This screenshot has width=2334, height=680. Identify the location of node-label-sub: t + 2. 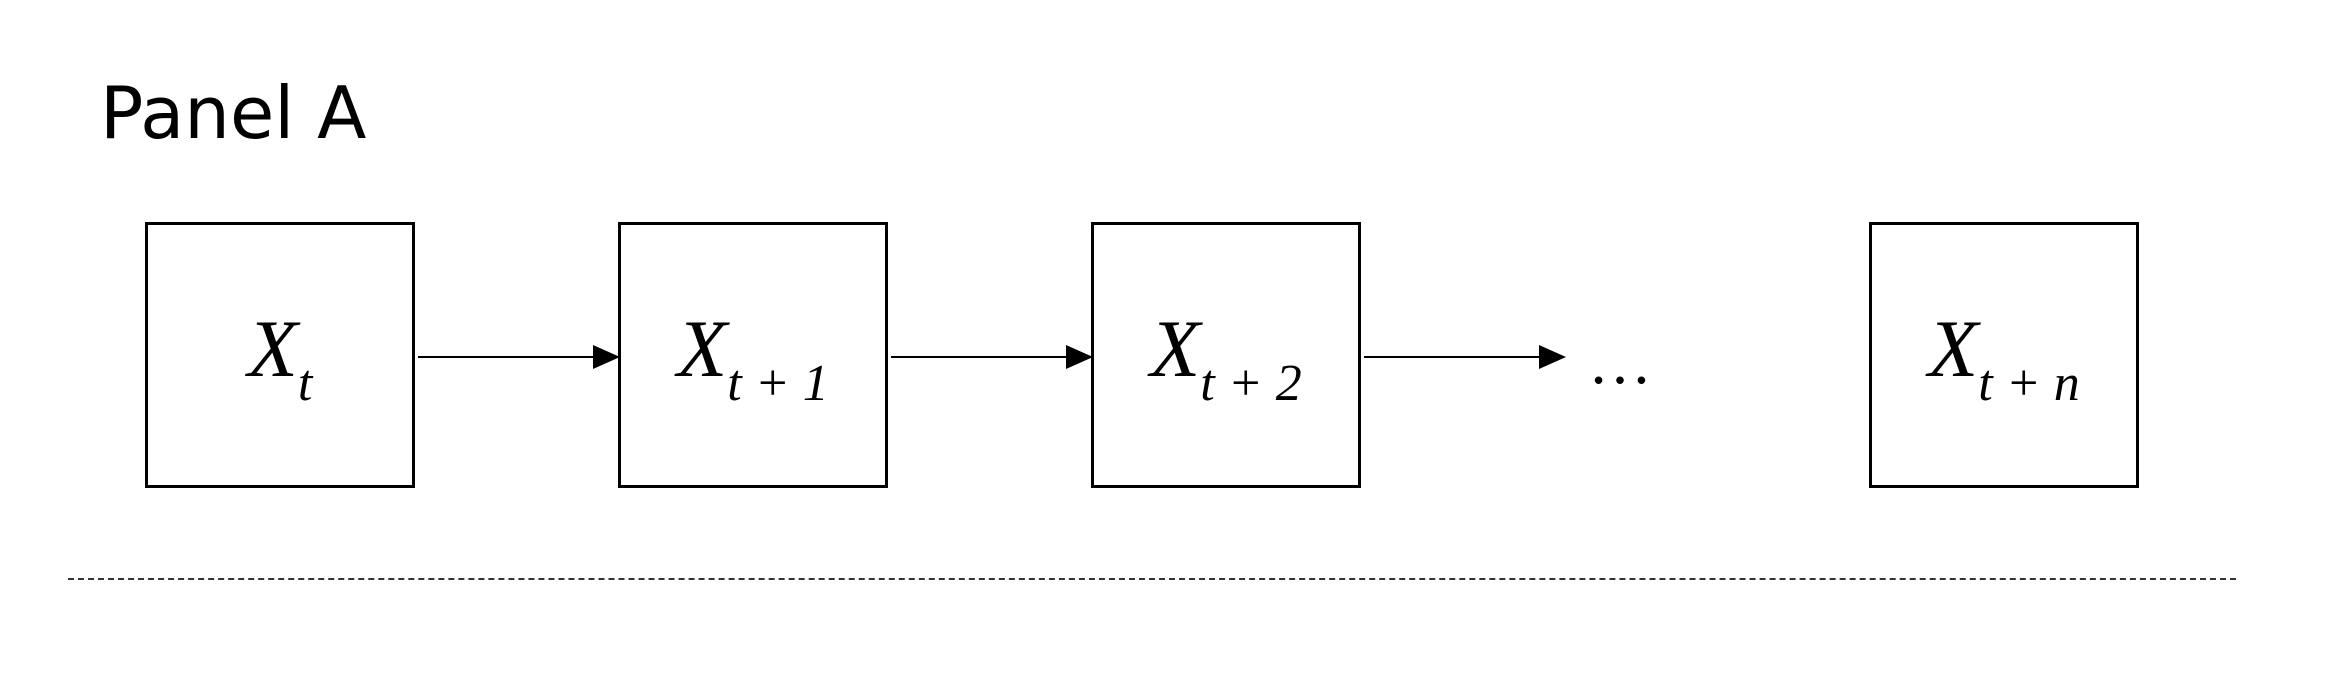
(1251, 383).